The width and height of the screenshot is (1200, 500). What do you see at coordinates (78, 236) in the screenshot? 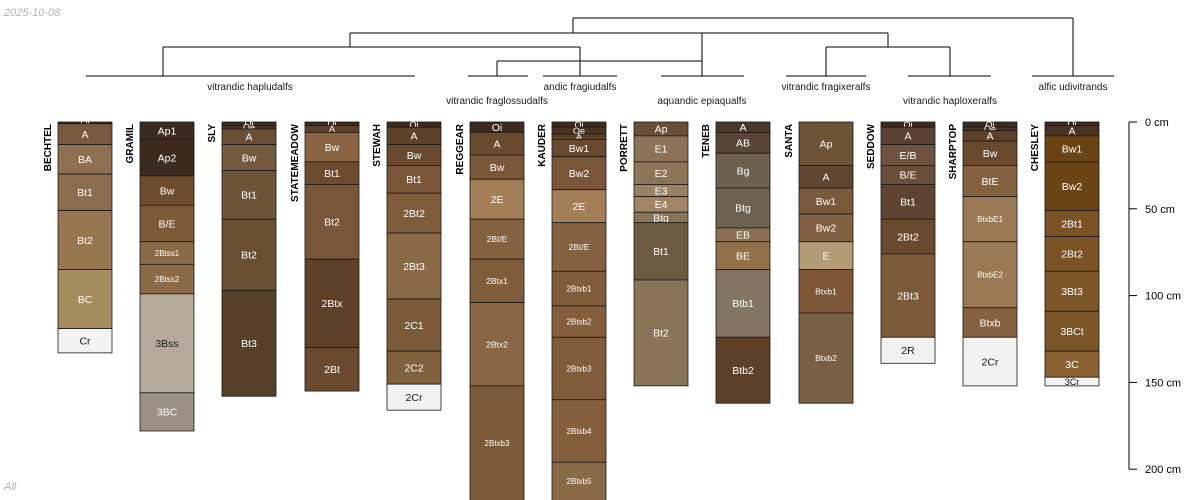
I see `soil-profile: BECHTEL OiA BA Bt1 Bt2 BC Cr` at bounding box center [78, 236].